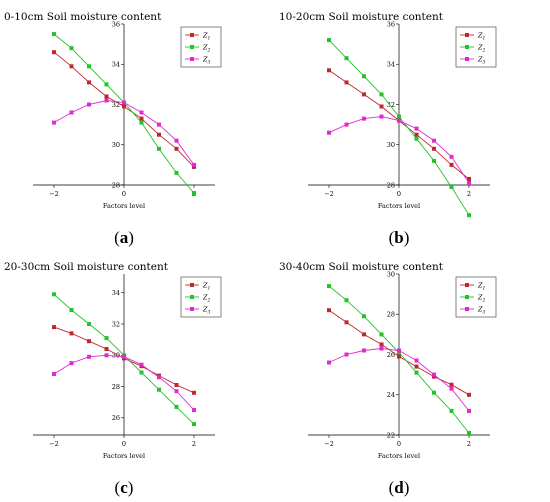 The height and width of the screenshot is (502, 550). Describe the element at coordinates (192, 297) in the screenshot. I see `legend-marker-z2` at that location.